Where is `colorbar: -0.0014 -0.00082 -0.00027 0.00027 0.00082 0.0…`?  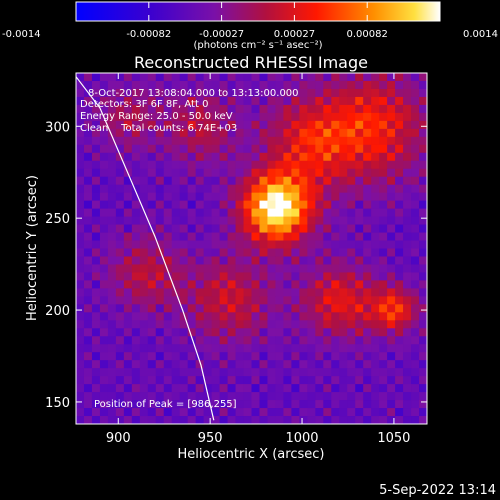
colorbar: -0.0014 -0.00082 -0.00027 0.00027 0.00082 0.0… is located at coordinates (250, 26).